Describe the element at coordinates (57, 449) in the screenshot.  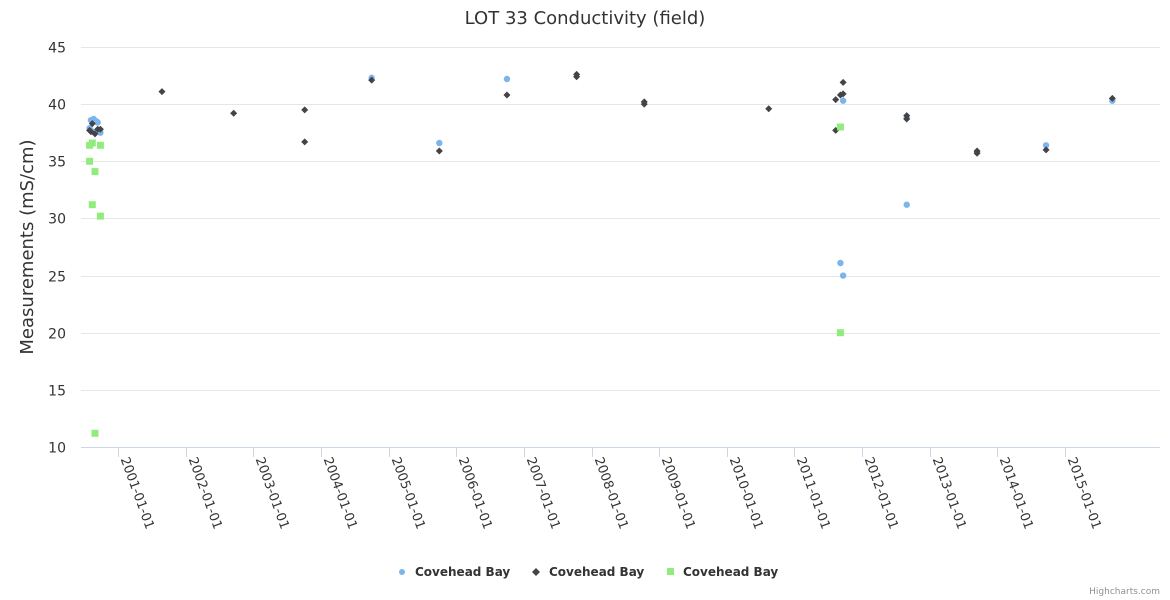
I see `y-tick-label: 10` at that location.